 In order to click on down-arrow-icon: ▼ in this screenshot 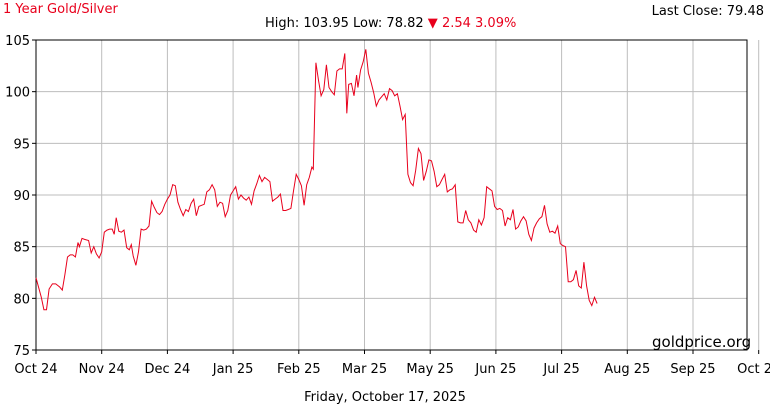, I will do `click(432, 23)`.